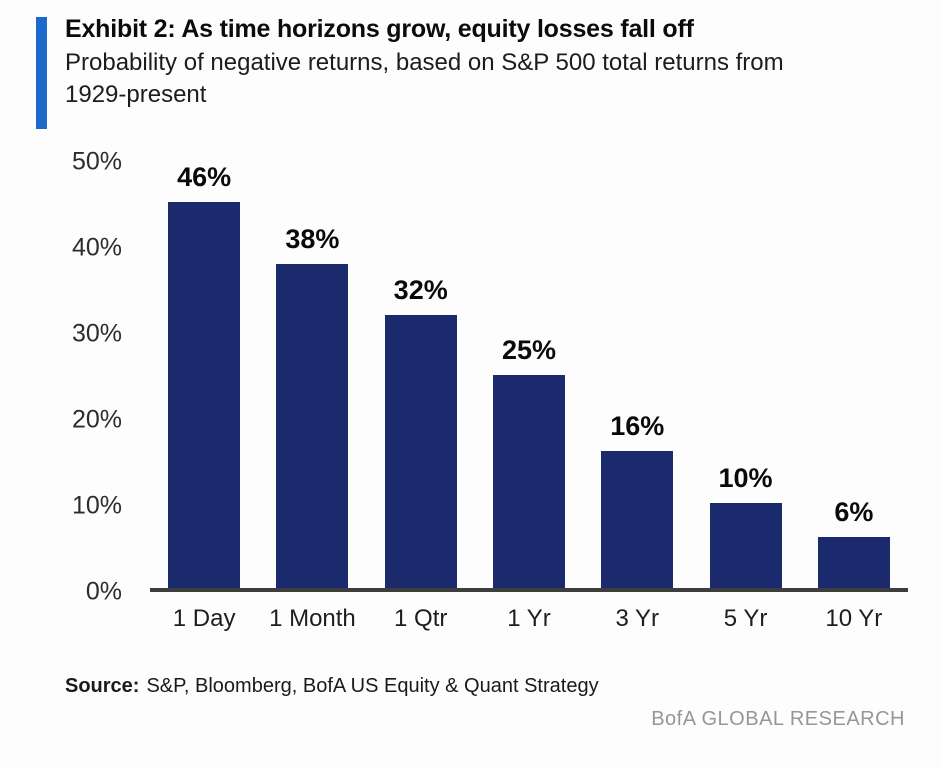 The image size is (941, 769). Describe the element at coordinates (312, 239) in the screenshot. I see `bar-value-label: 38%` at that location.